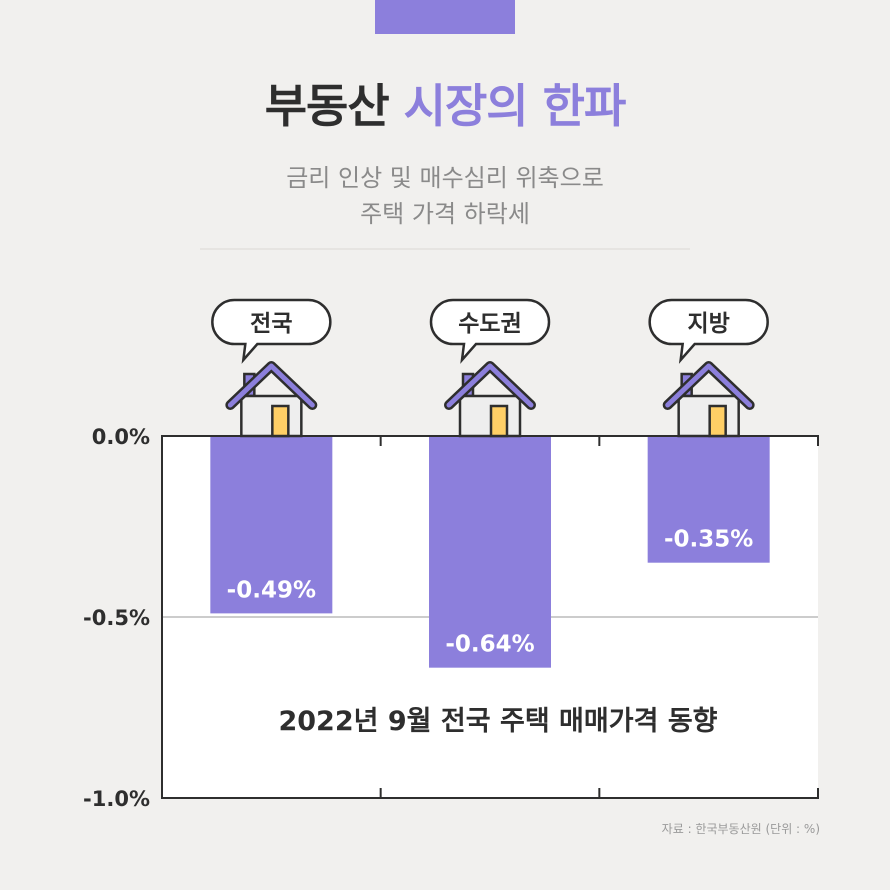  What do you see at coordinates (116, 618) in the screenshot?
I see `y-tick-label: -0.5%` at bounding box center [116, 618].